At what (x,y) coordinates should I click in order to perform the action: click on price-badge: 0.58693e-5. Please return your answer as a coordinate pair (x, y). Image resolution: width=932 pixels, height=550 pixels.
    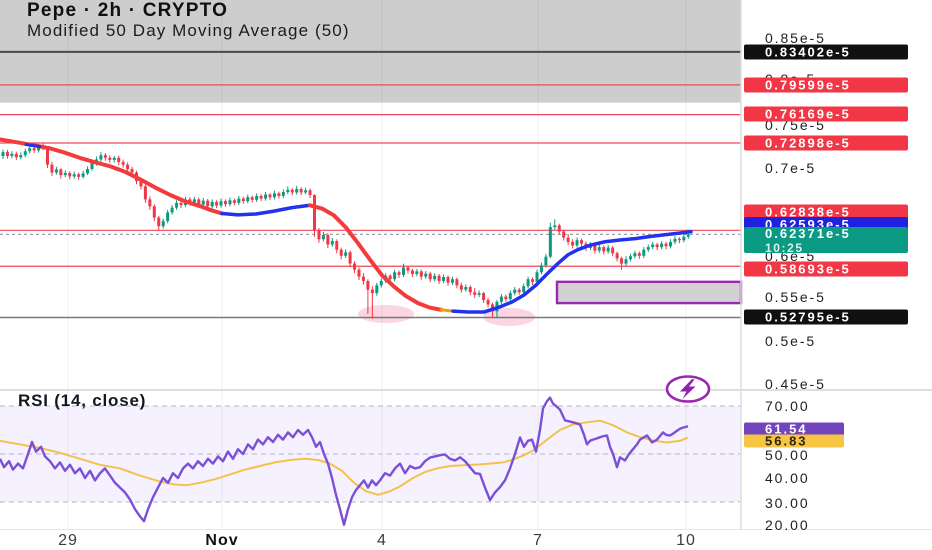
    Looking at the image, I should click on (826, 269).